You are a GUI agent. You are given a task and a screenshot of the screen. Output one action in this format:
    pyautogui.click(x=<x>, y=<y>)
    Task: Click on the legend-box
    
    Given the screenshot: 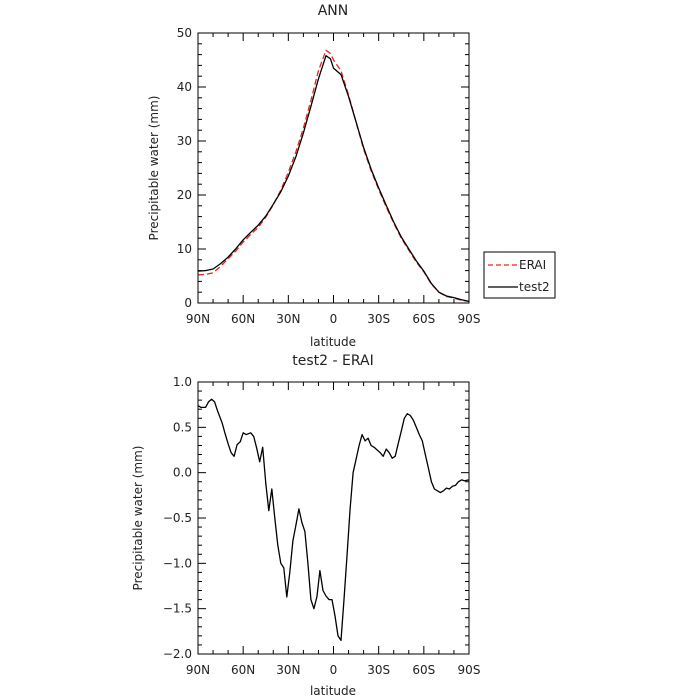 What is the action you would take?
    pyautogui.click(x=519, y=275)
    